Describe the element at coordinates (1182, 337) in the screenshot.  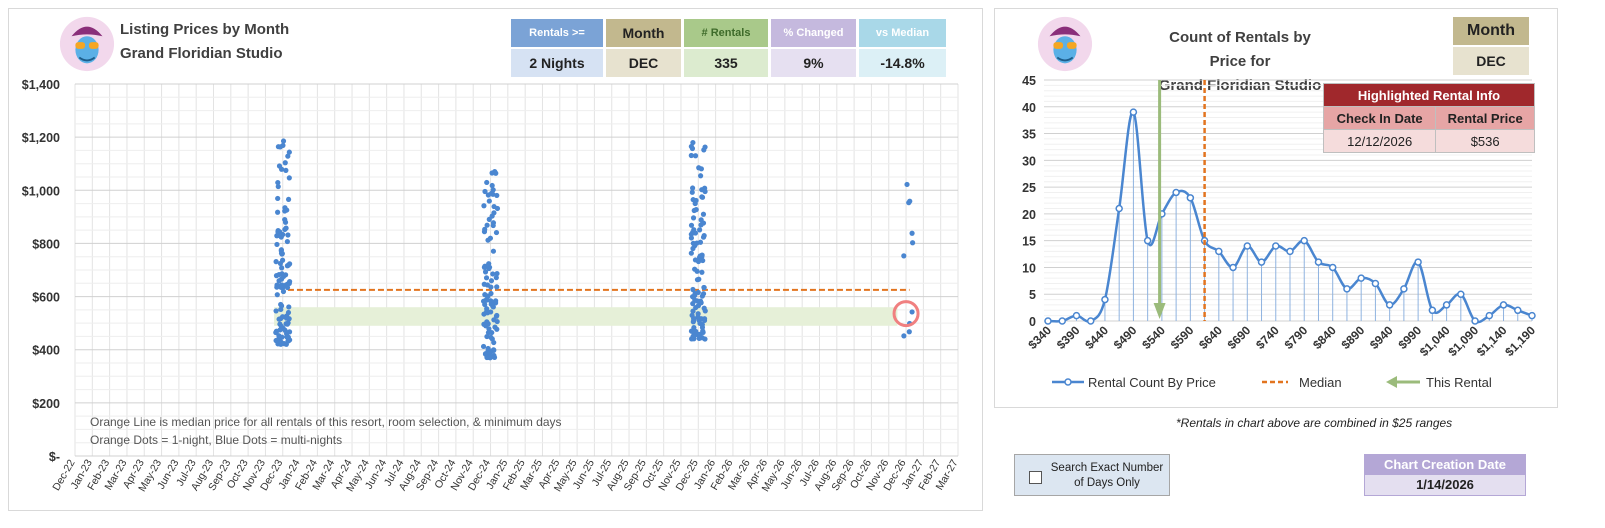
I see `x-tick-label: $590` at that location.